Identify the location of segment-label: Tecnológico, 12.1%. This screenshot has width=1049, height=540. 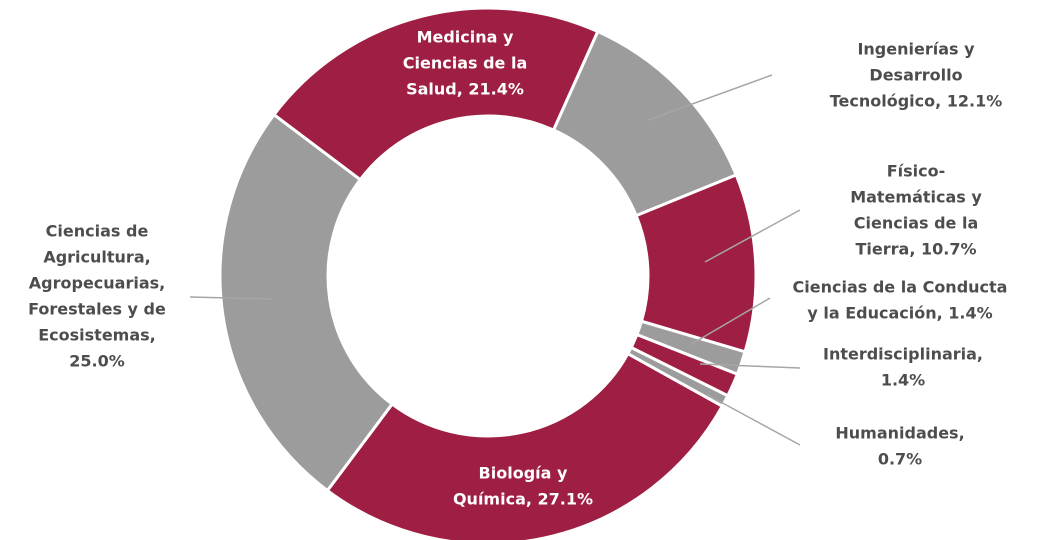
(916, 101).